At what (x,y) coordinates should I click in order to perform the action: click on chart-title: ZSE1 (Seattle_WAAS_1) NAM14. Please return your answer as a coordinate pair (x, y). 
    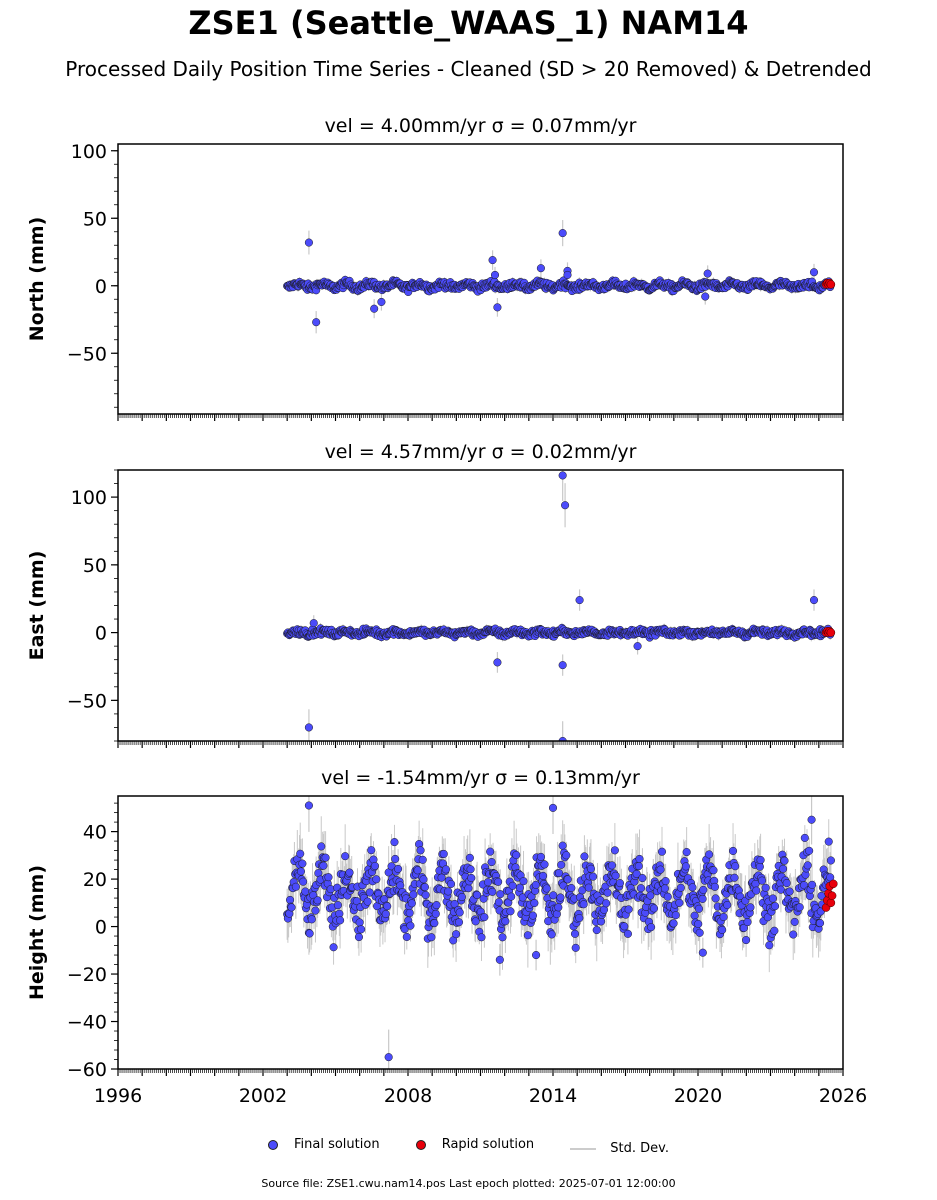
    Looking at the image, I should click on (468, 23).